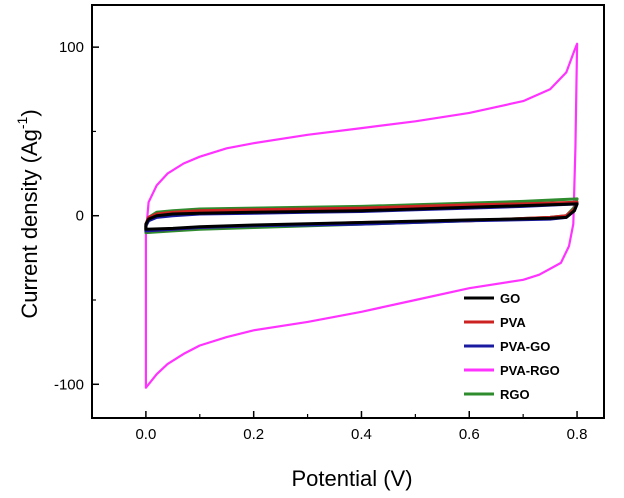 This screenshot has width=624, height=498. Describe the element at coordinates (29, 112) in the screenshot. I see `y-axis-title-close: )` at that location.